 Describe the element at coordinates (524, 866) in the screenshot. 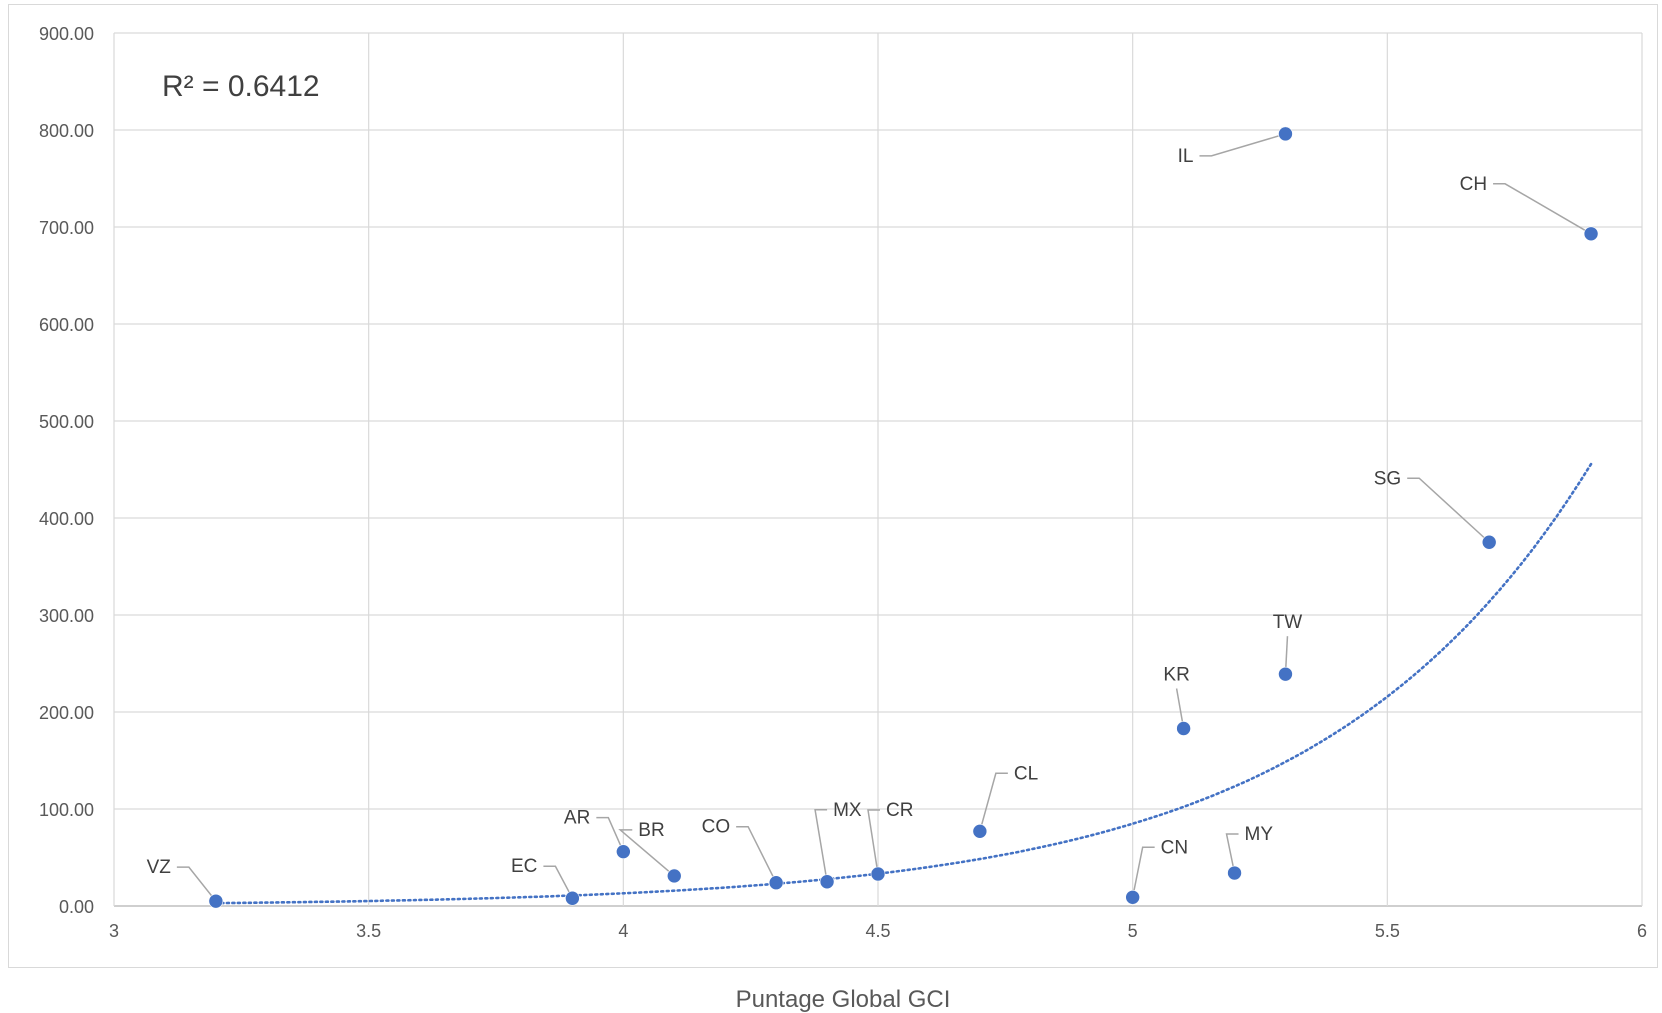

I see `point-label: EC` at that location.